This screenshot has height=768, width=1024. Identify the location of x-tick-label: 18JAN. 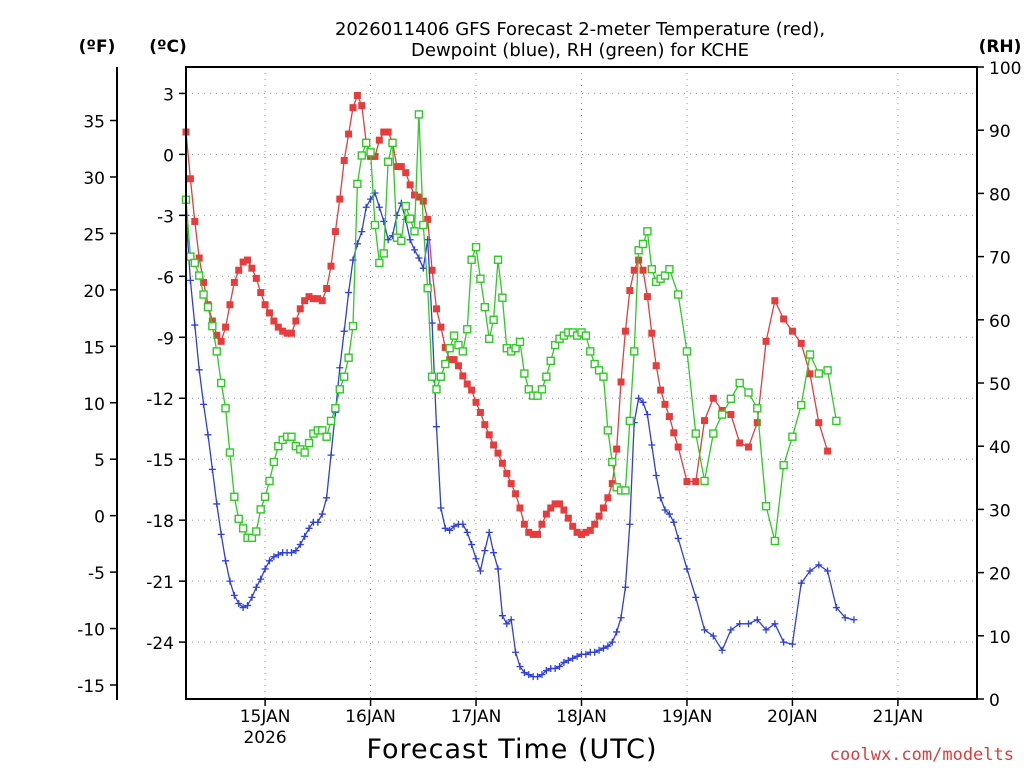
(581, 717).